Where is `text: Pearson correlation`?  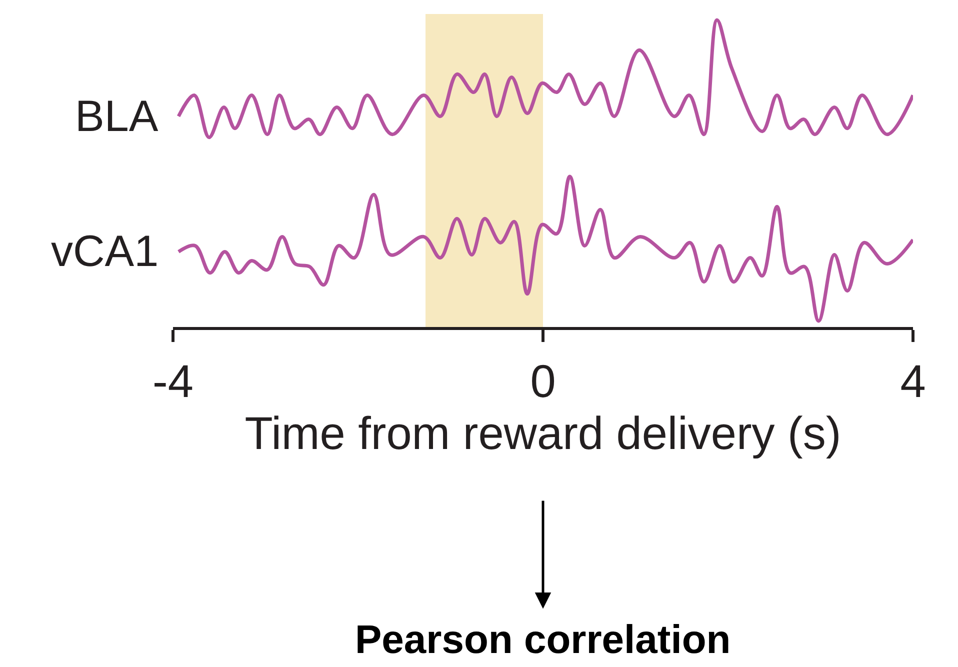 text: Pearson correlation is located at coordinates (543, 640).